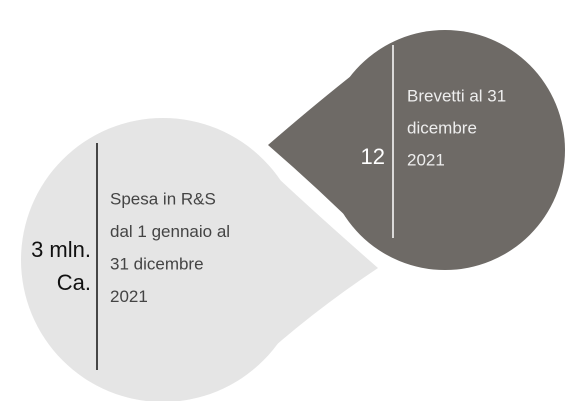 The image size is (565, 401). I want to click on description-line: Spesa in R&S, so click(163, 198).